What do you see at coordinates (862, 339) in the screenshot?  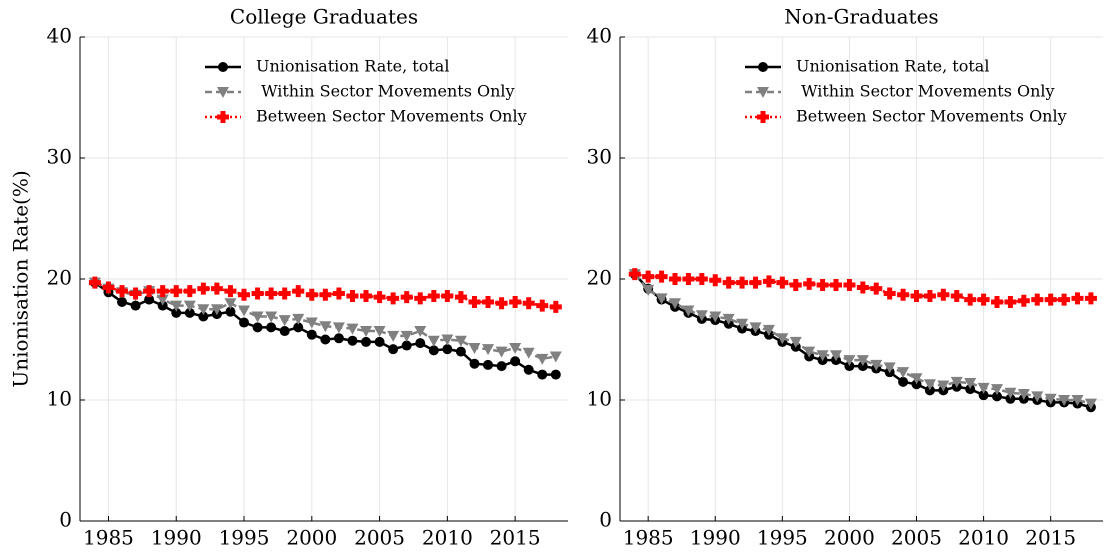 I see `series-line` at bounding box center [862, 339].